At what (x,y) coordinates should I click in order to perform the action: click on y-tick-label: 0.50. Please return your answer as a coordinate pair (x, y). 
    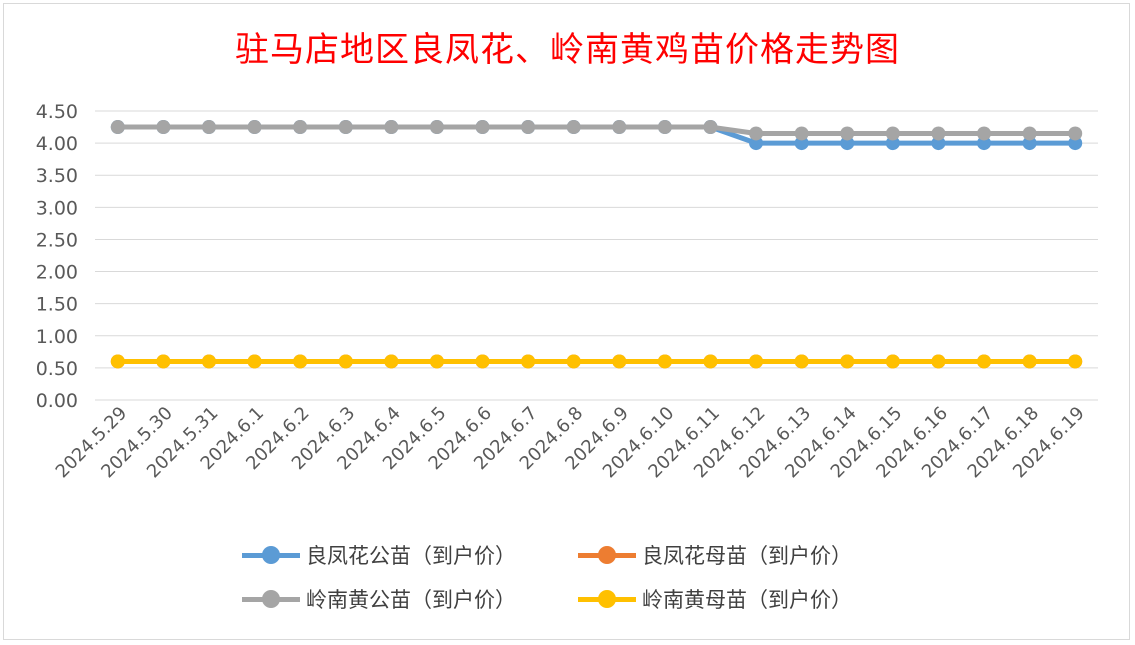
    Looking at the image, I should click on (57, 369).